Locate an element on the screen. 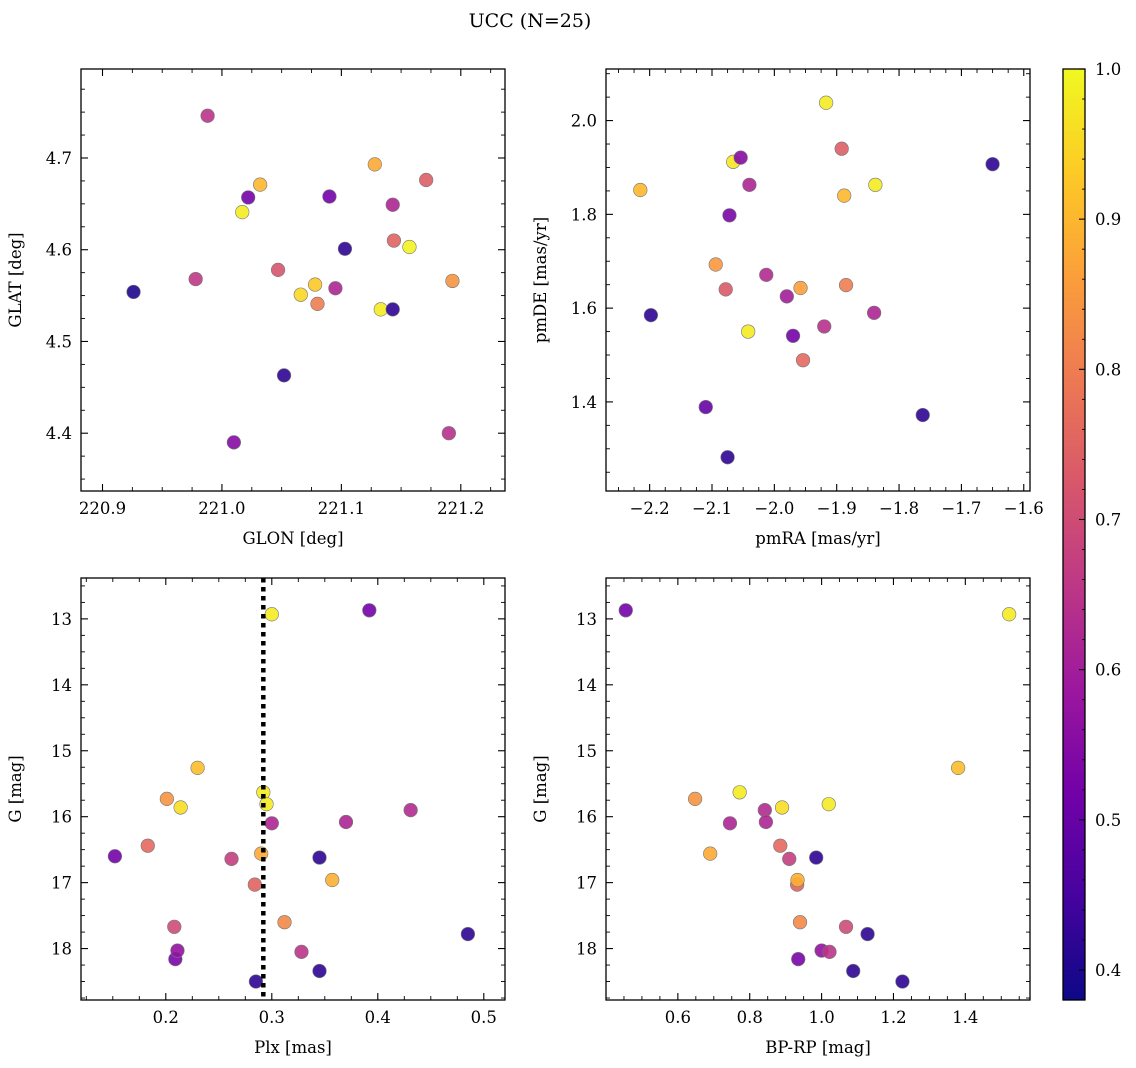  colorbar-tick-label: 0.4 is located at coordinates (1108, 970).